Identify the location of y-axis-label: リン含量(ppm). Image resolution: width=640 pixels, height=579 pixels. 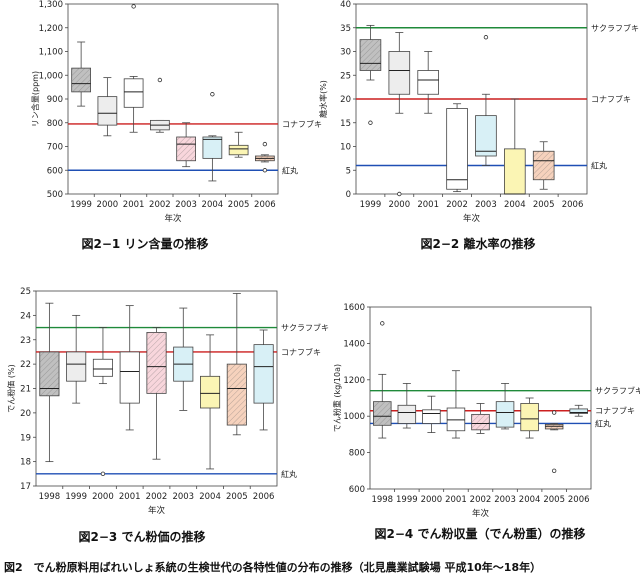
(35, 99).